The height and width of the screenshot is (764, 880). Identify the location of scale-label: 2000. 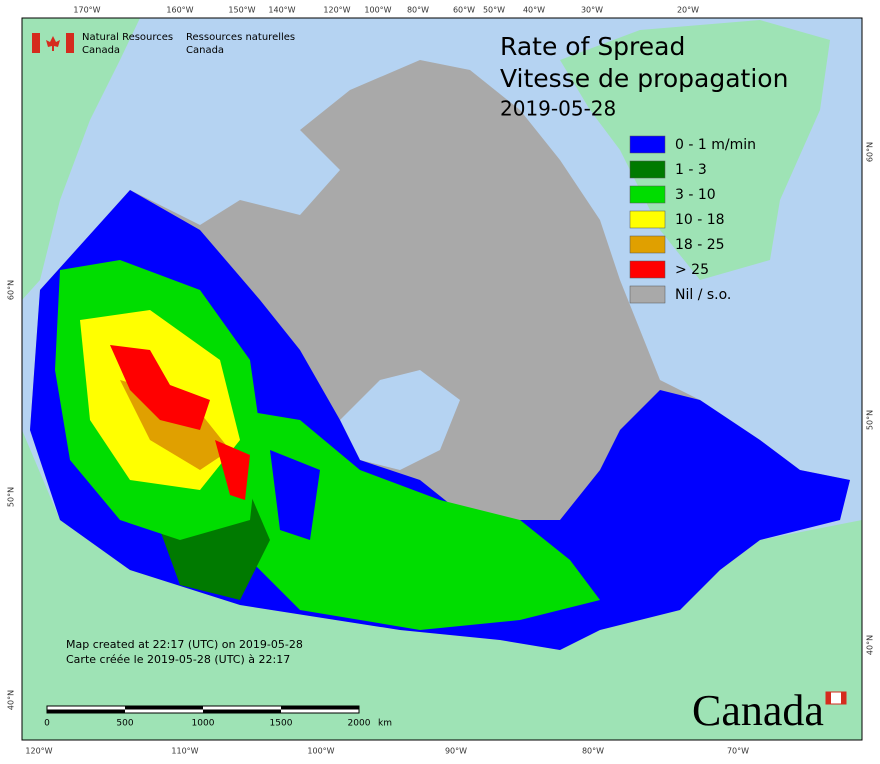
(359, 724).